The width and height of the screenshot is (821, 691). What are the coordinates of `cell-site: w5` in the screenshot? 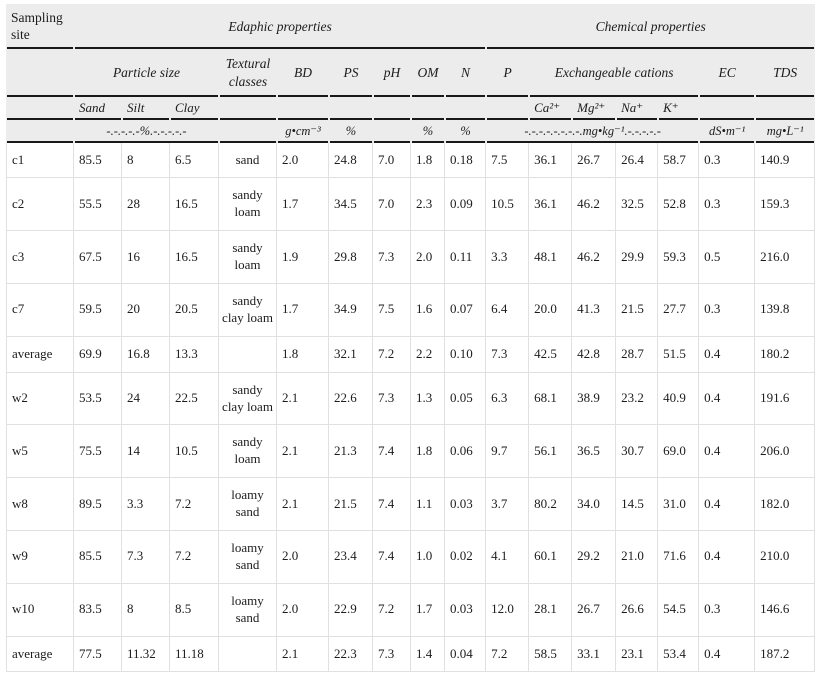 It's located at (40, 452).